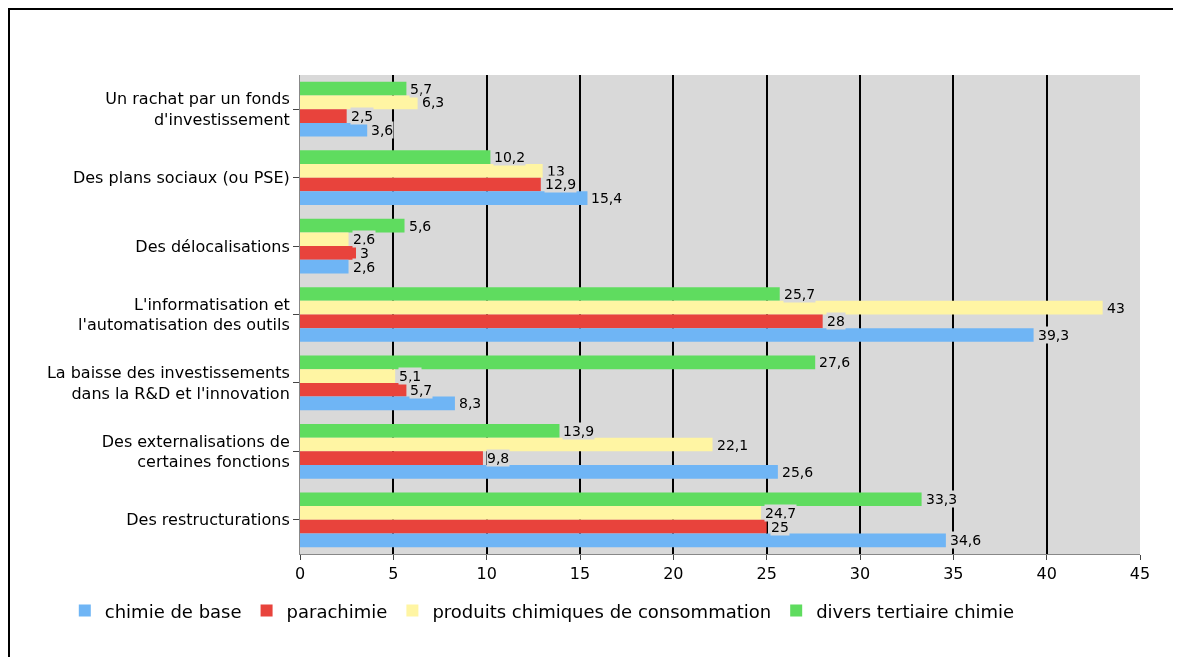  What do you see at coordinates (1054, 335) in the screenshot?
I see `data-label: 39,3` at bounding box center [1054, 335].